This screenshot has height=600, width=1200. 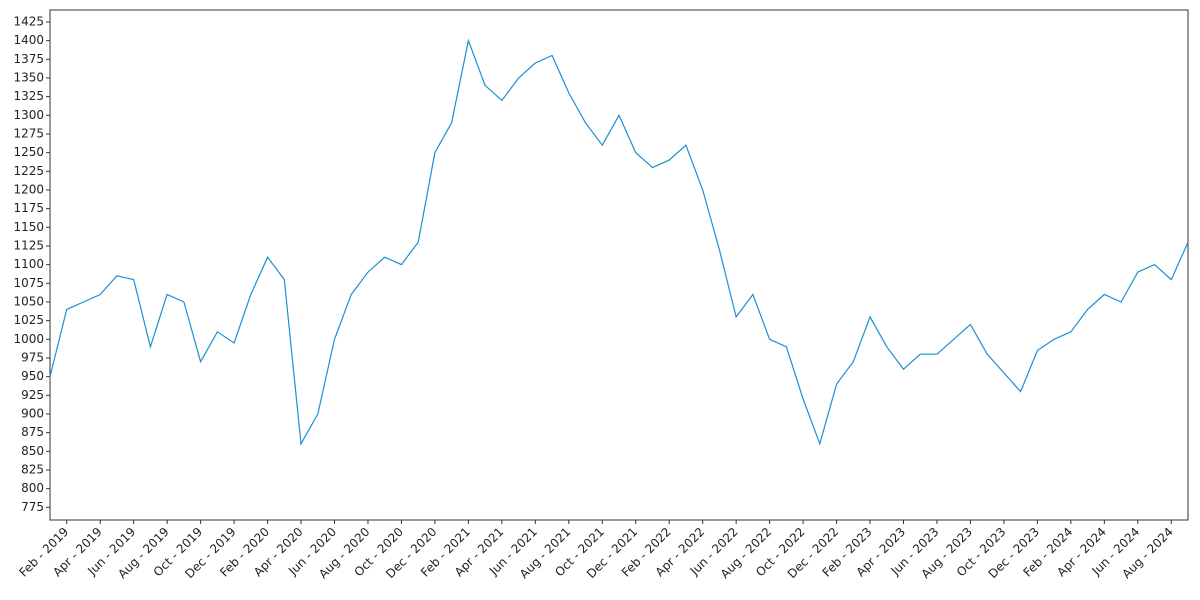 What do you see at coordinates (32, 357) in the screenshot?
I see `y-tick-label: 975` at bounding box center [32, 357].